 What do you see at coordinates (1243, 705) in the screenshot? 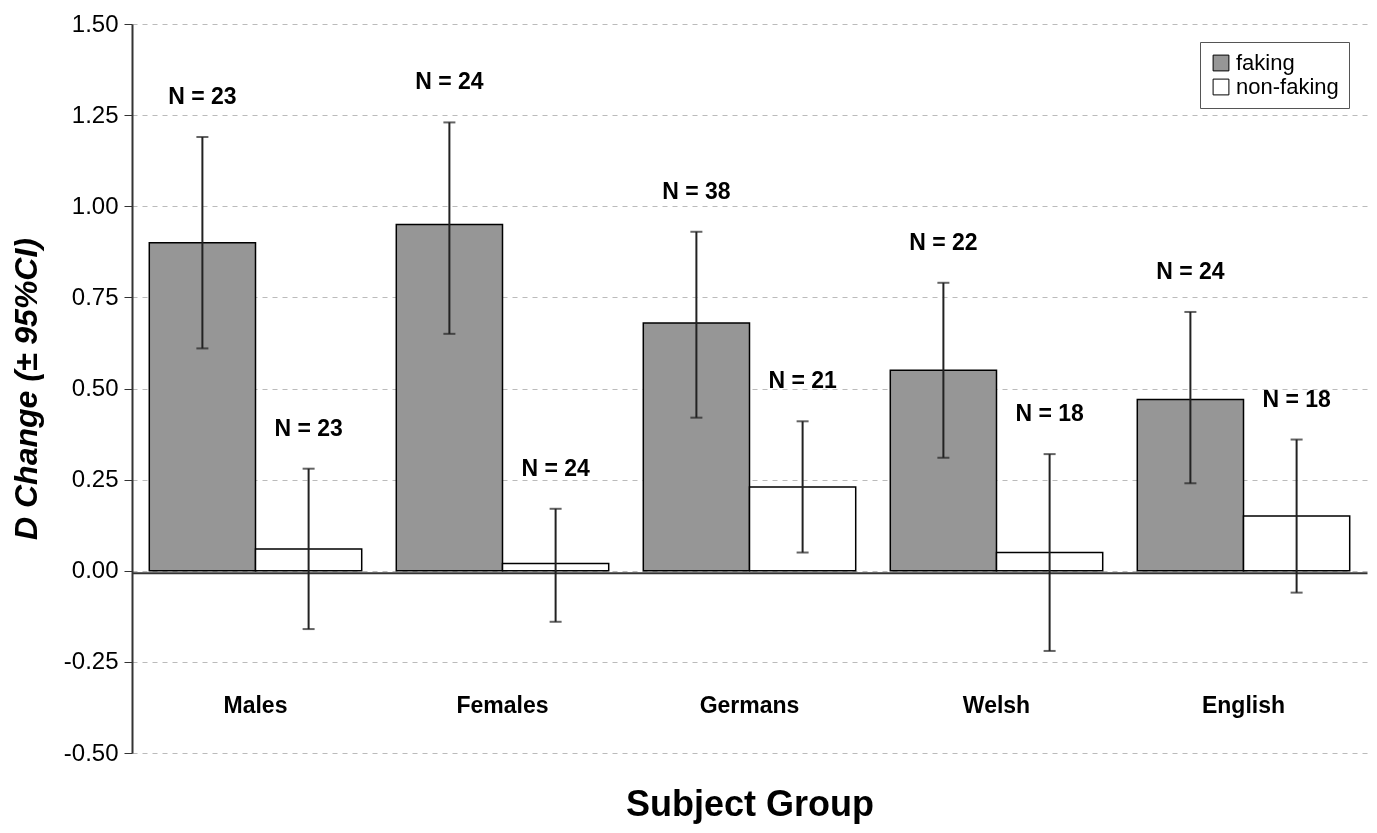
I see `x-tick-label: English` at bounding box center [1243, 705].